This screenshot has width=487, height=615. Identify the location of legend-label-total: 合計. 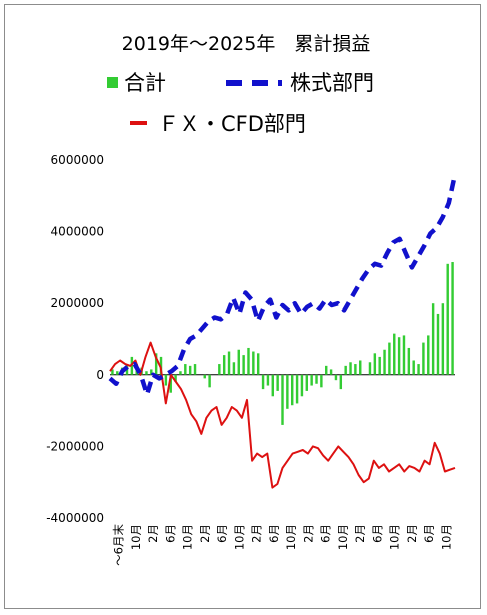
(145, 83).